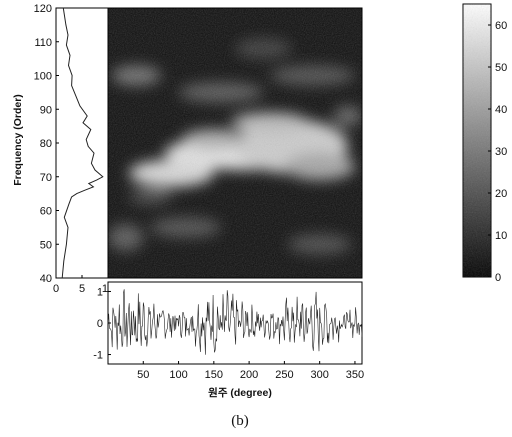 This screenshot has height=437, width=512. What do you see at coordinates (240, 392) in the screenshot?
I see `x-axis-label: 원주 (degree)` at bounding box center [240, 392].